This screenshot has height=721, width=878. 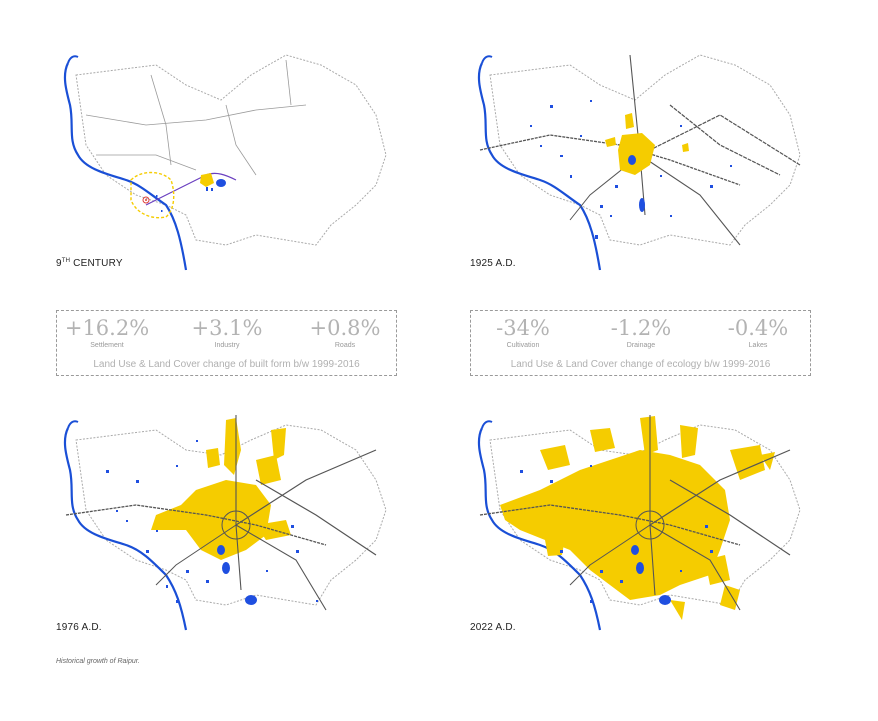 I want to click on stat-settlement: +16.2% Settlement, so click(x=107, y=332).